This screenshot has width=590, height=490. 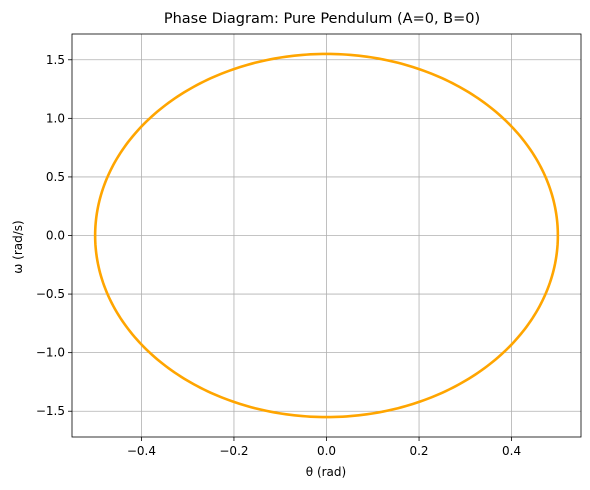 I want to click on x-tick-label: −0.4, so click(x=141, y=451).